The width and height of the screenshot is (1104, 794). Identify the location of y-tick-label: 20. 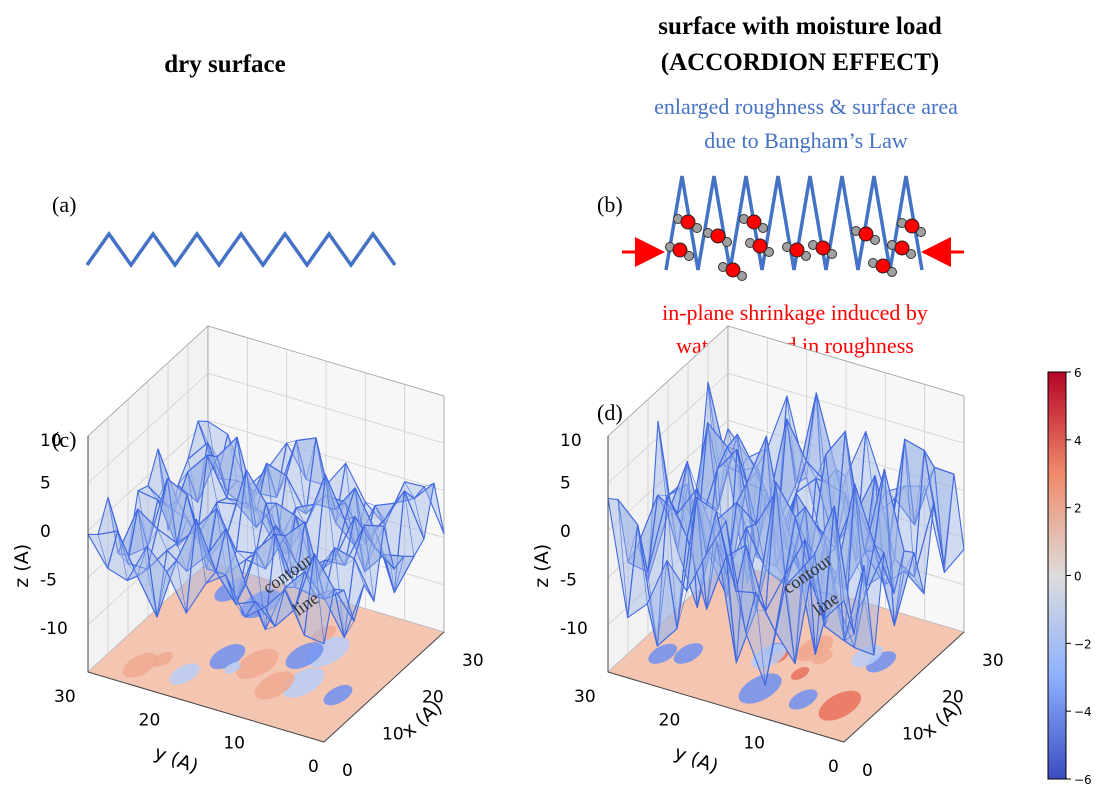
(670, 720).